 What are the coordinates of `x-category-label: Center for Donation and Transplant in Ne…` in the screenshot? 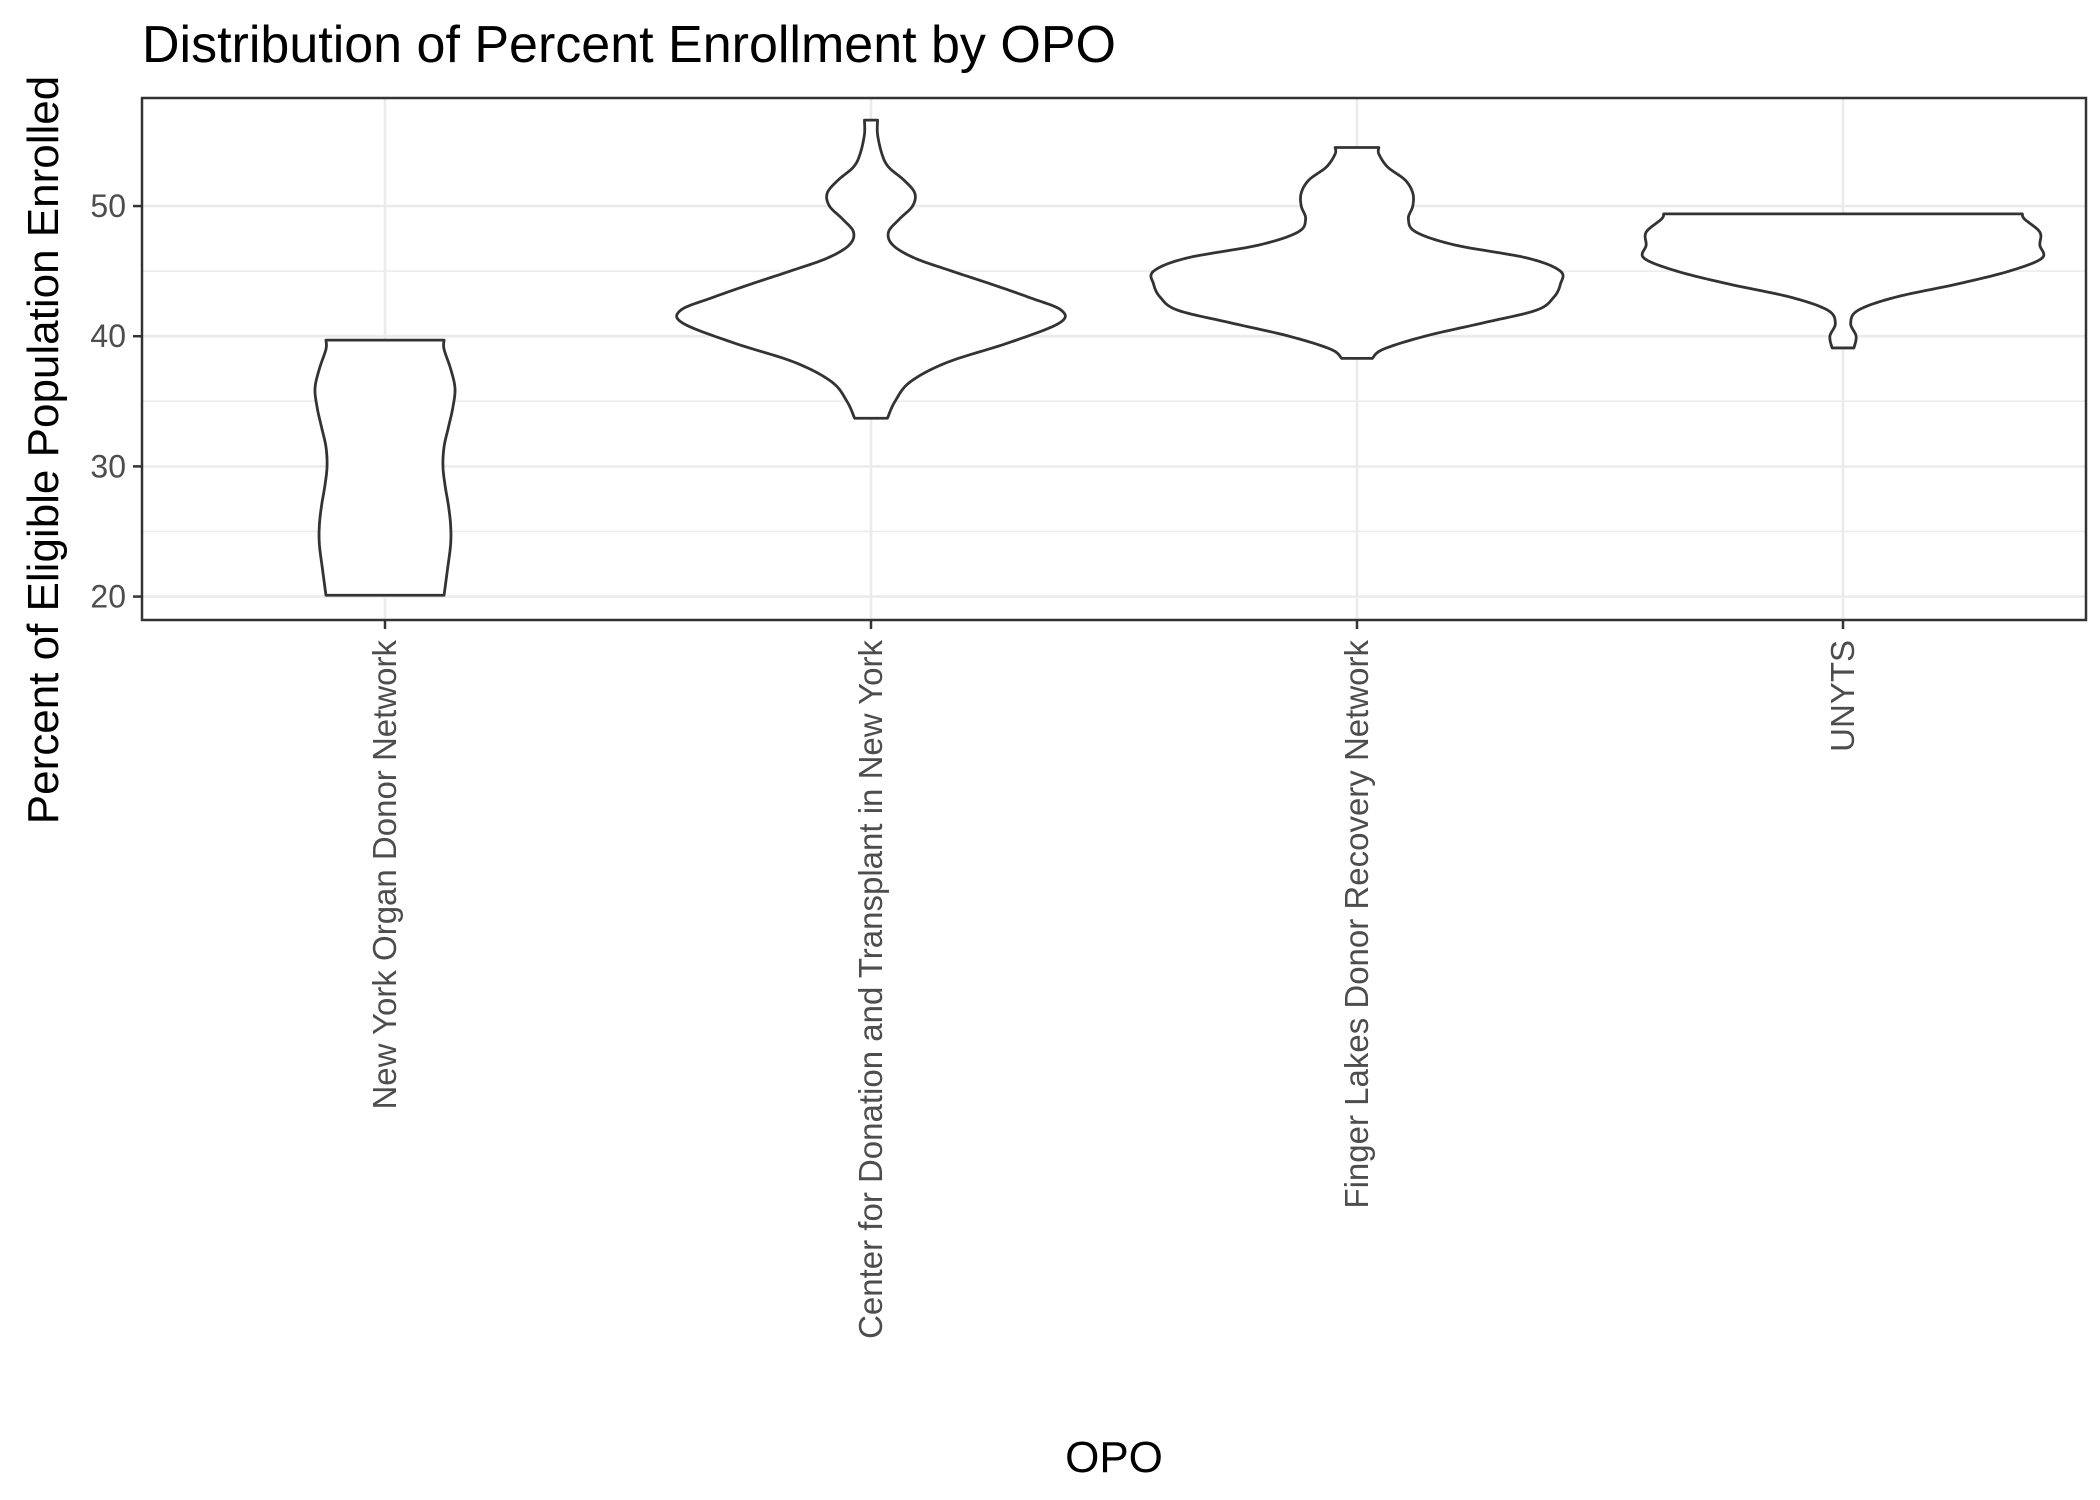 It's located at (870, 989).